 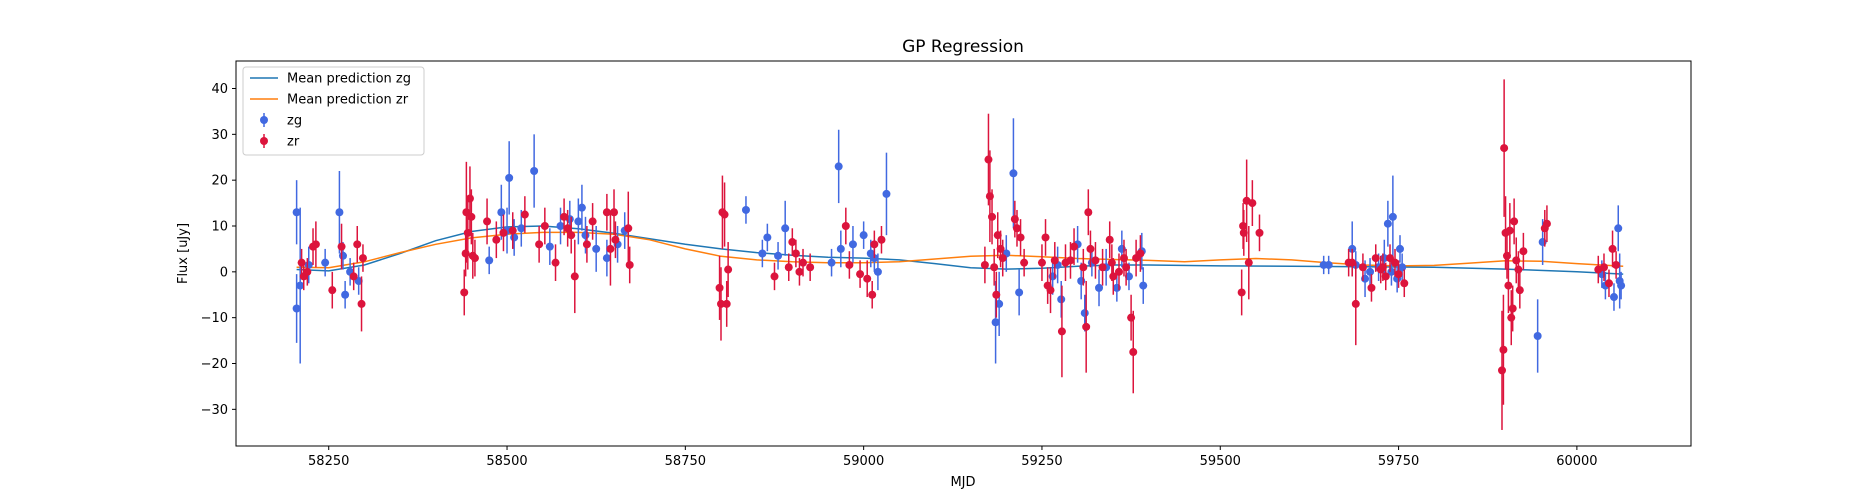 What do you see at coordinates (963, 47) in the screenshot?
I see `chart-title: GP Regression` at bounding box center [963, 47].